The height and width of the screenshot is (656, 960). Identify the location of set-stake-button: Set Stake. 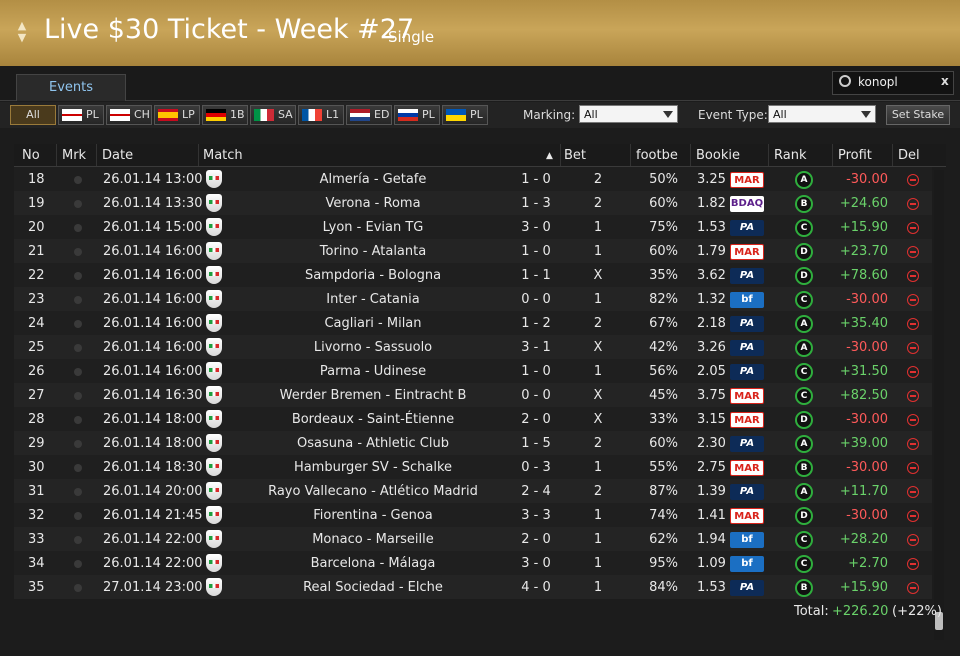
(918, 115).